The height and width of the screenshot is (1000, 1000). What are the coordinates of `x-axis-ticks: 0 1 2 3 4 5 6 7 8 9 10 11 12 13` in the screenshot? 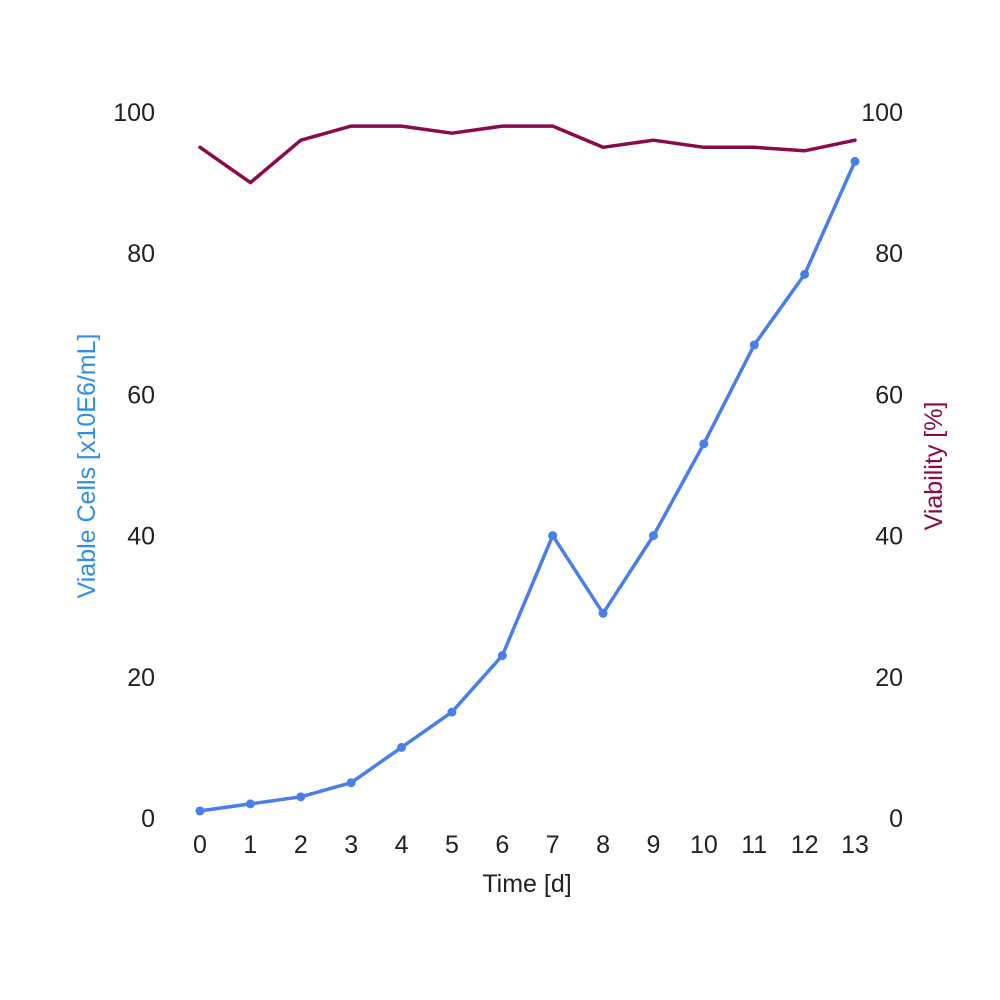 It's located at (531, 845).